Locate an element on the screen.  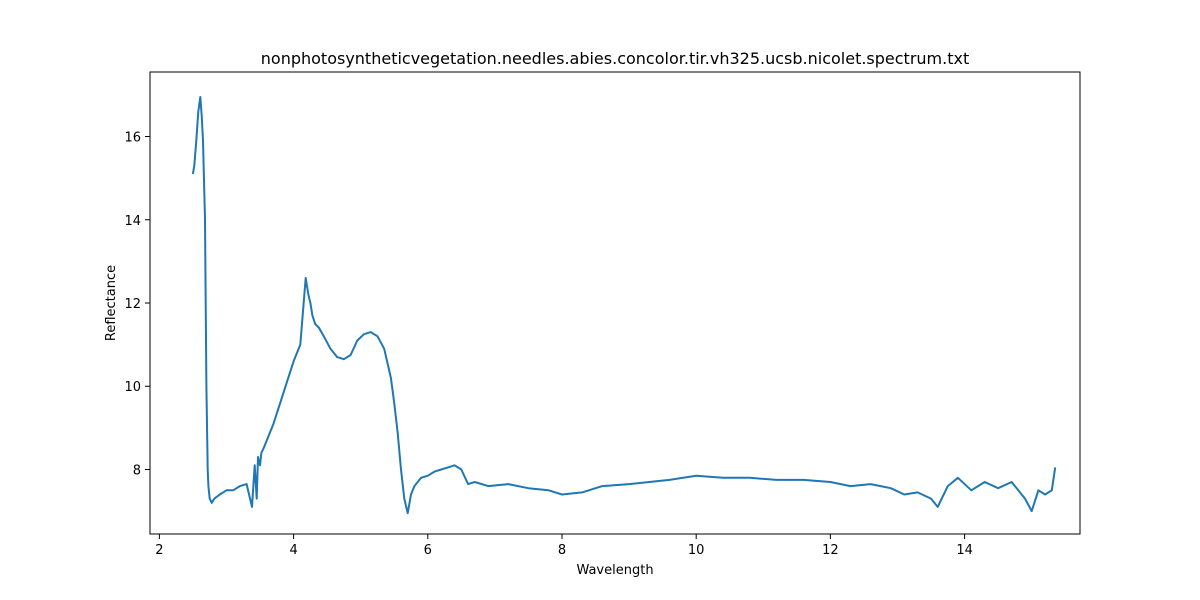
x-tick-label: 2 is located at coordinates (159, 550).